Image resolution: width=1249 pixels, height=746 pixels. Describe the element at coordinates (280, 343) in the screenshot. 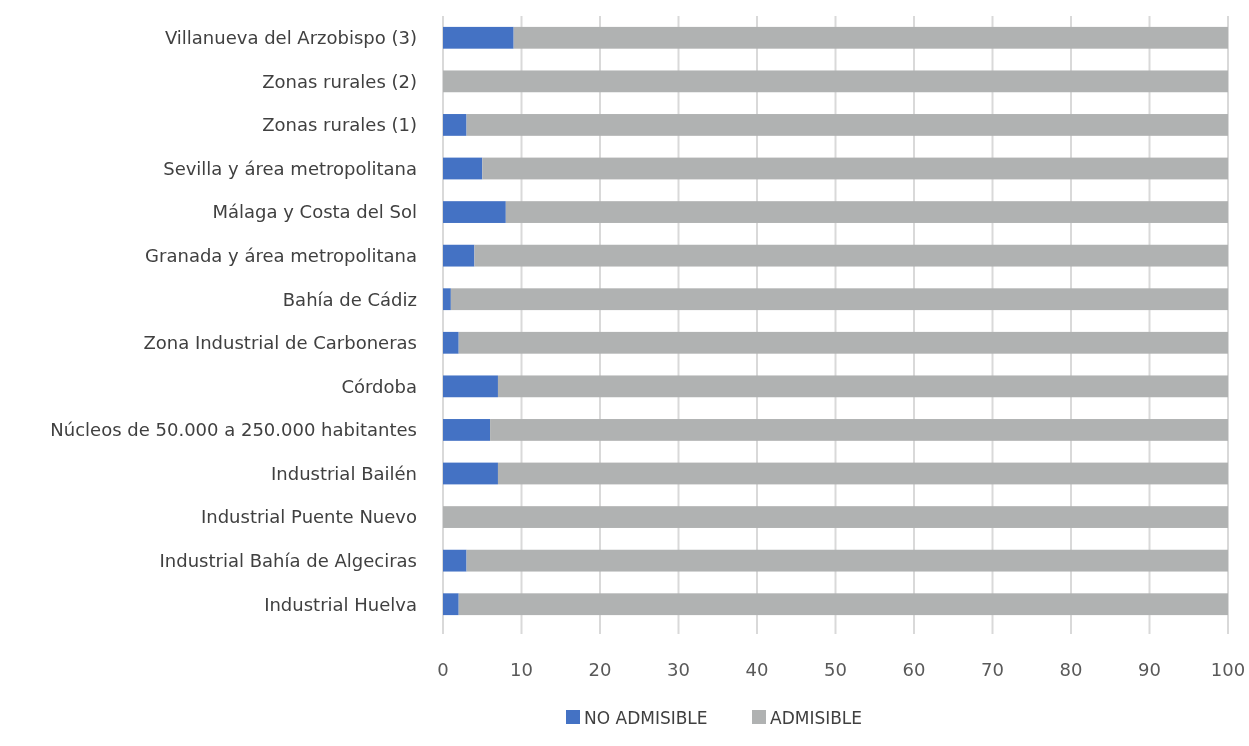

I see `y-tick-label: Zona Industrial de Carboneras` at that location.